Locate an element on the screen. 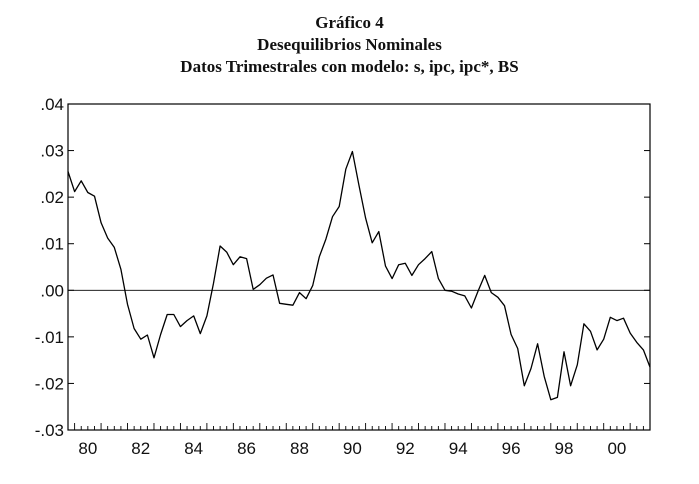 The image size is (699, 484). y-tick-label: .04 is located at coordinates (52, 104).